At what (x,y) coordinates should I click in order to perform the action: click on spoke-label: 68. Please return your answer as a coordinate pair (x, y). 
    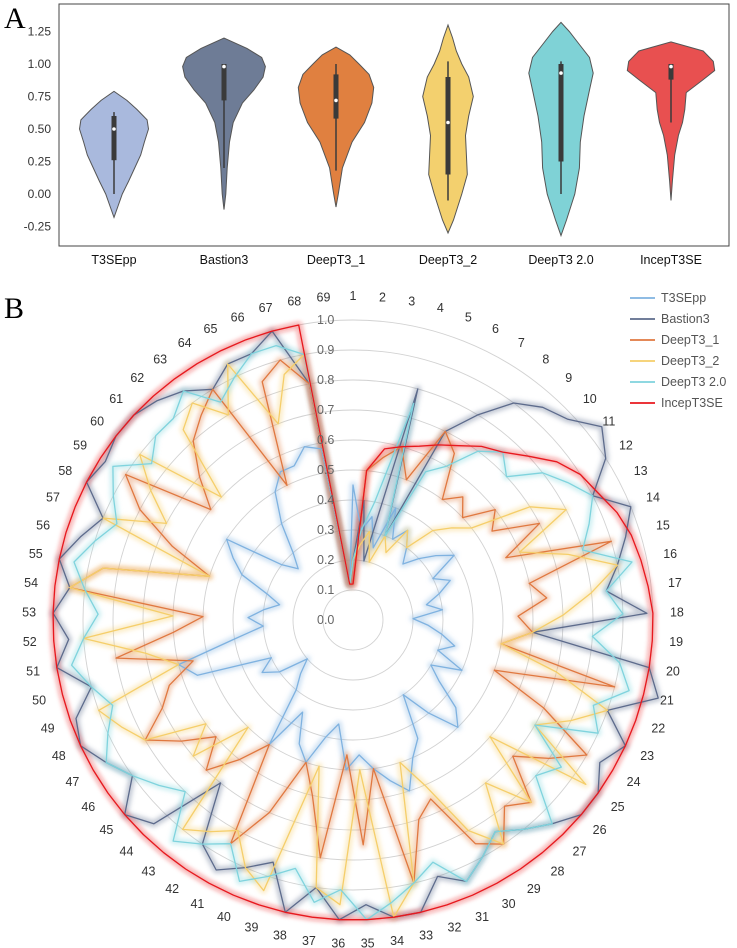
    Looking at the image, I should click on (294, 301).